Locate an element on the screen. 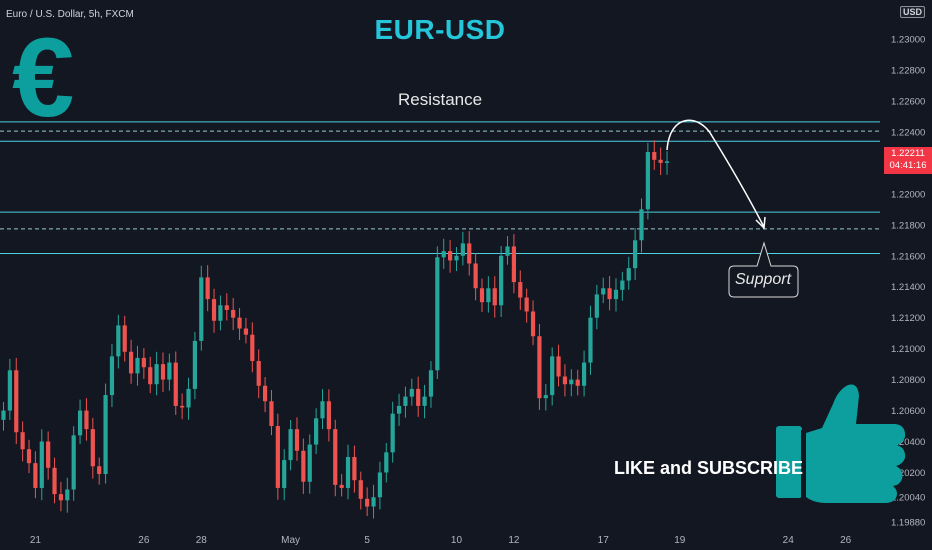  price-tick-label: 1.21400 is located at coordinates (908, 287).